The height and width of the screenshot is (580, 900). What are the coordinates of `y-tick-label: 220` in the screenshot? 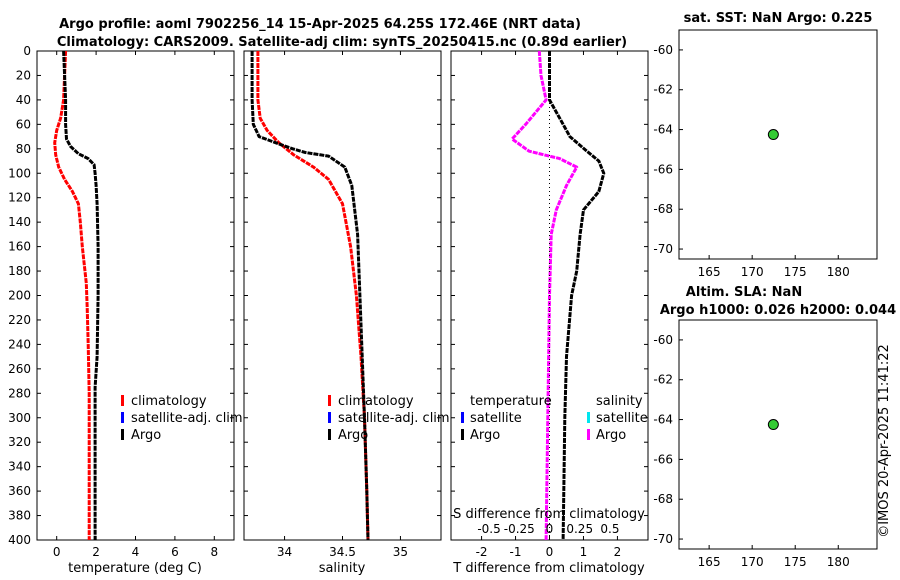 It's located at (19, 320).